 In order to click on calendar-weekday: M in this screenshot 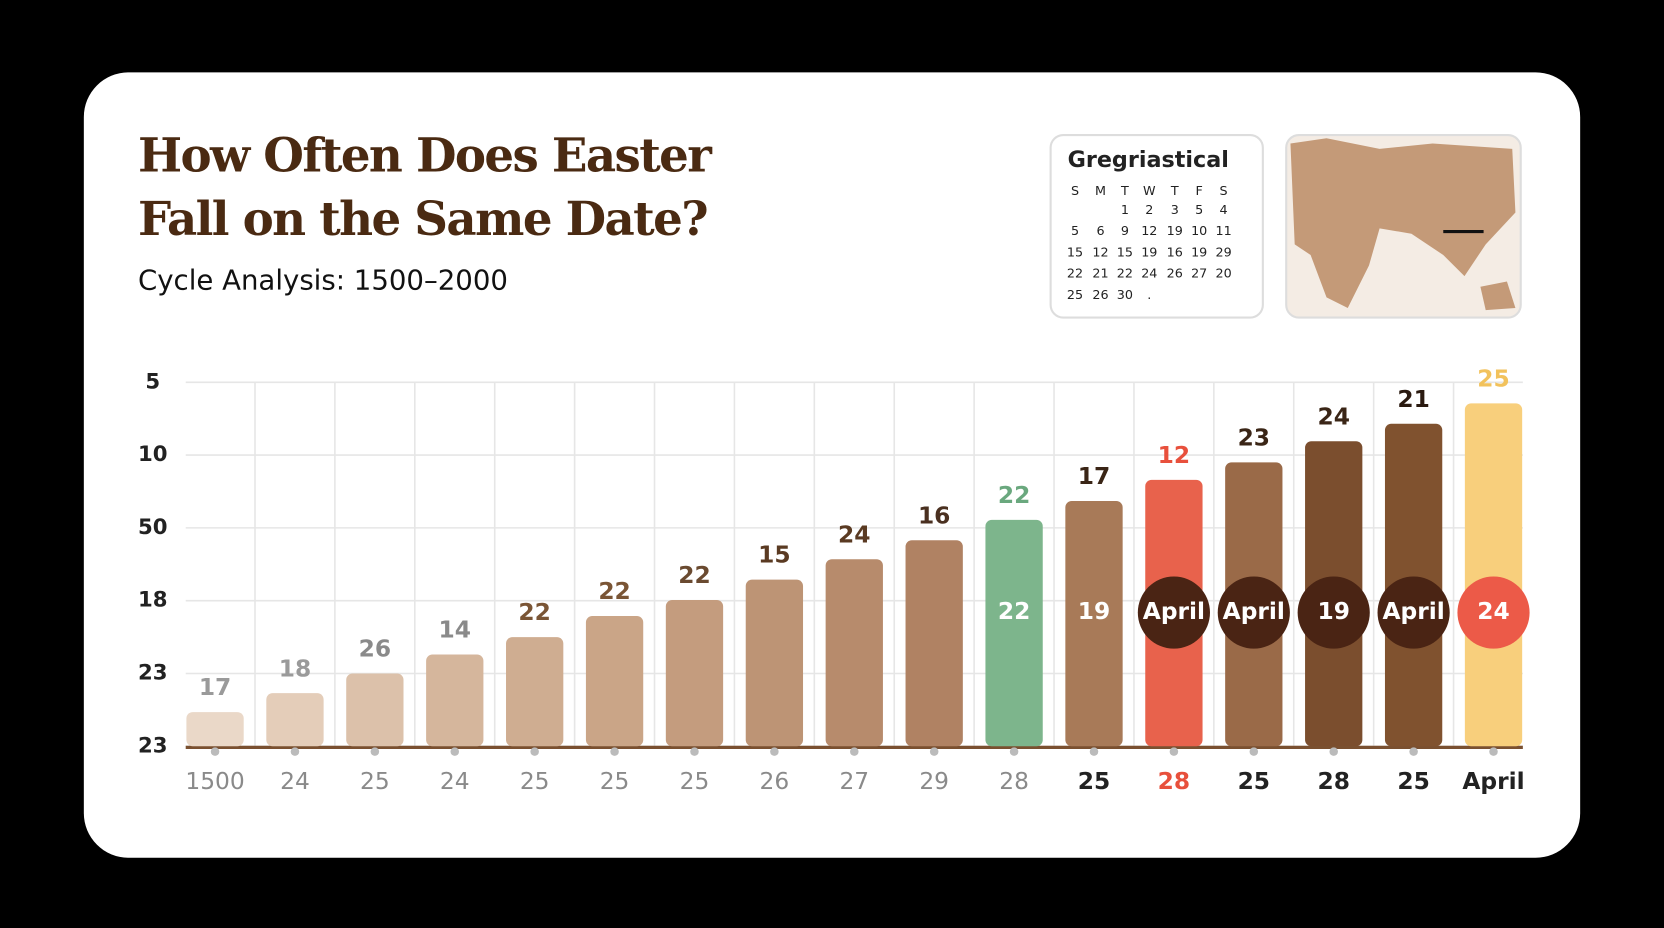, I will do `click(1100, 191)`.